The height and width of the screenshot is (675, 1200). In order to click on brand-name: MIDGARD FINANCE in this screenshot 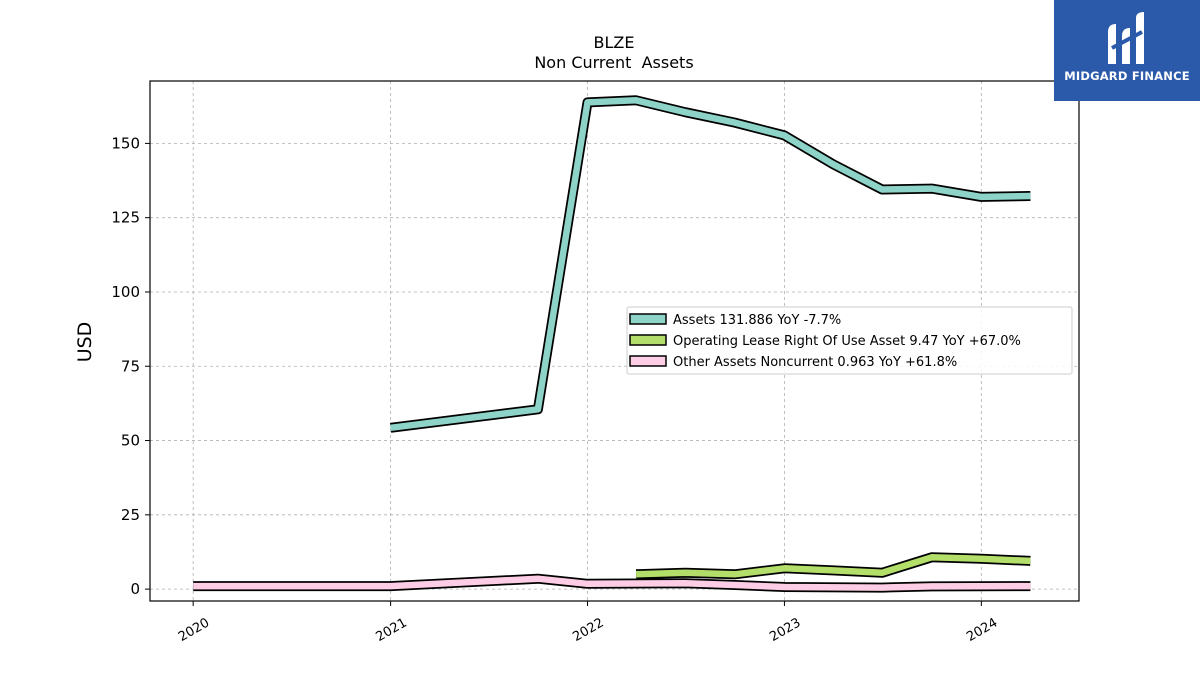, I will do `click(1127, 76)`.